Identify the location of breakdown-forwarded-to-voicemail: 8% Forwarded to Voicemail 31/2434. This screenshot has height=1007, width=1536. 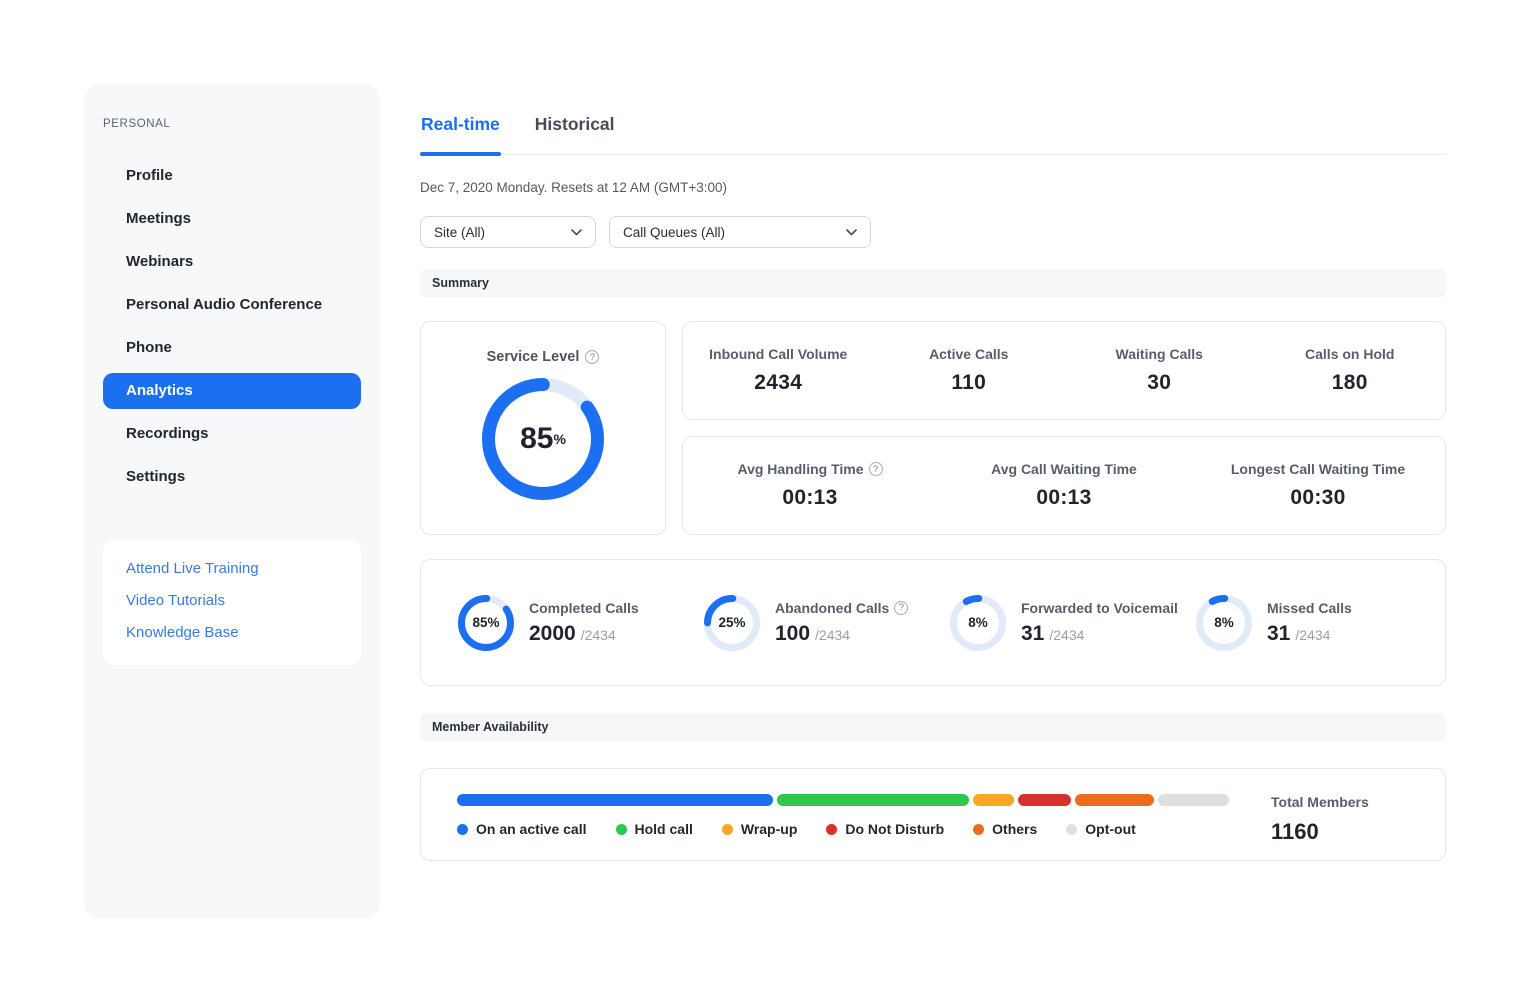
(1056, 622).